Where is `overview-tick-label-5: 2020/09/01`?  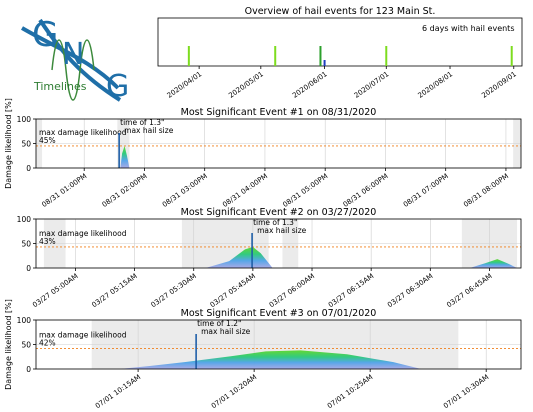
overview-tick-label-5: 2020/09/01 is located at coordinates (499, 85).